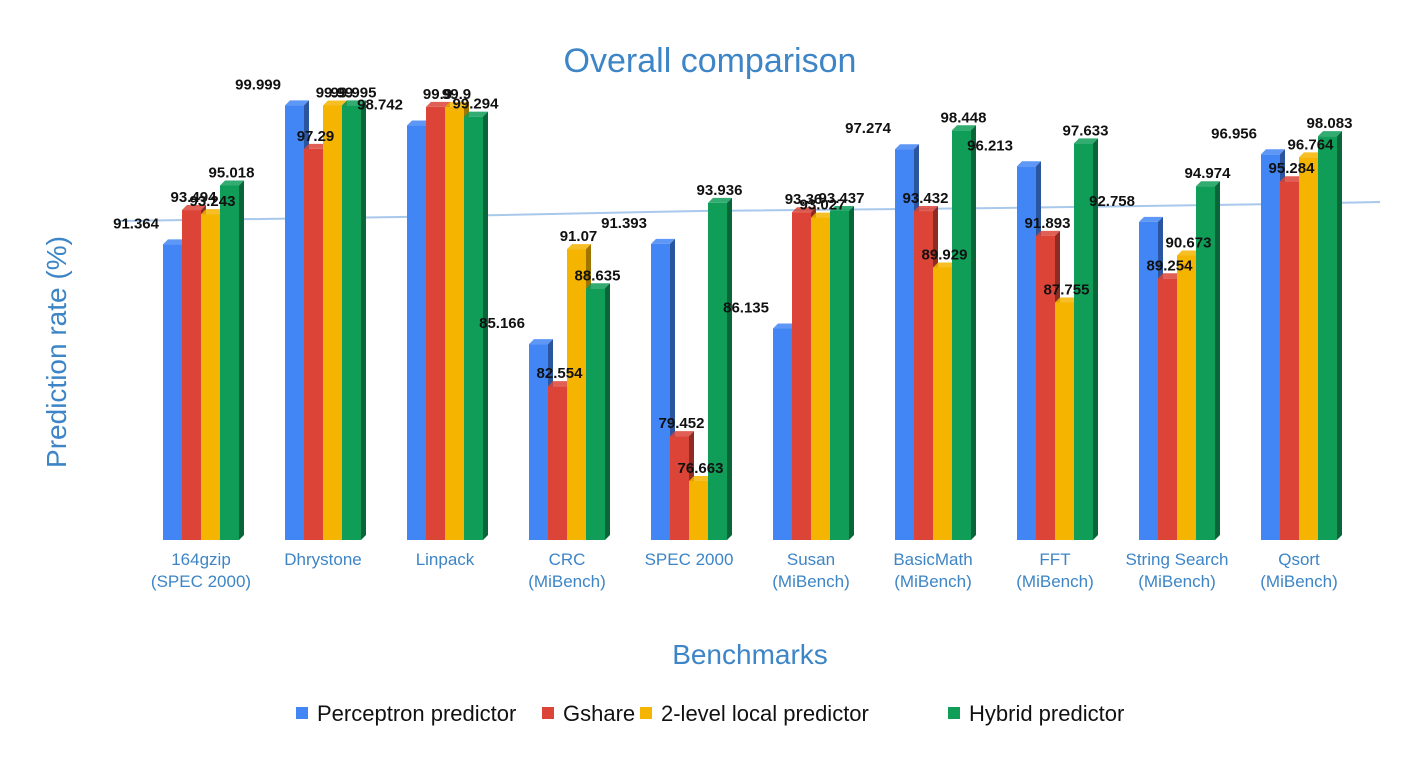 The image size is (1420, 771). Describe the element at coordinates (1046, 713) in the screenshot. I see `legend-label: Hybrid predictor` at that location.